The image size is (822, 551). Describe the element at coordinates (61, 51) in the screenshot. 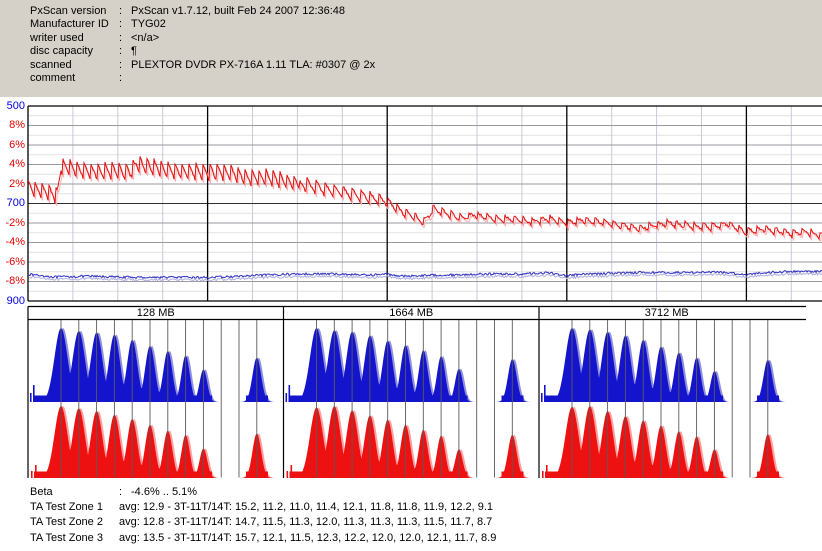

I see `info-label: disc capacity` at that location.